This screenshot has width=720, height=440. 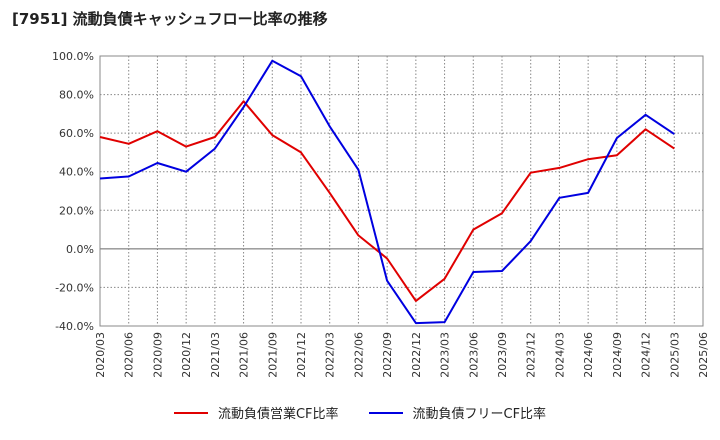 I want to click on x-tick-label: 2022/03, so click(x=330, y=355).